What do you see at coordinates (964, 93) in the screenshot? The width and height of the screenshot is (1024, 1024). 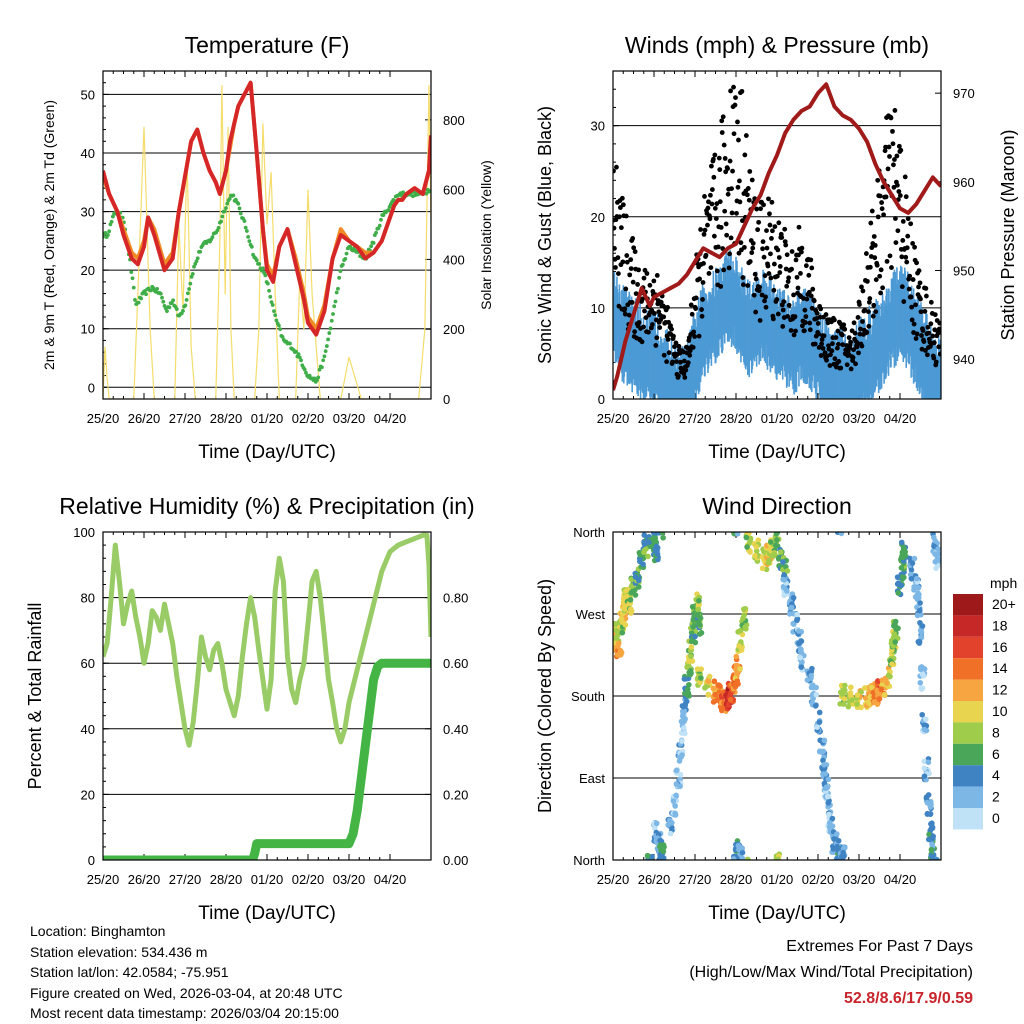 I see `y2-tick-label: 970` at bounding box center [964, 93].